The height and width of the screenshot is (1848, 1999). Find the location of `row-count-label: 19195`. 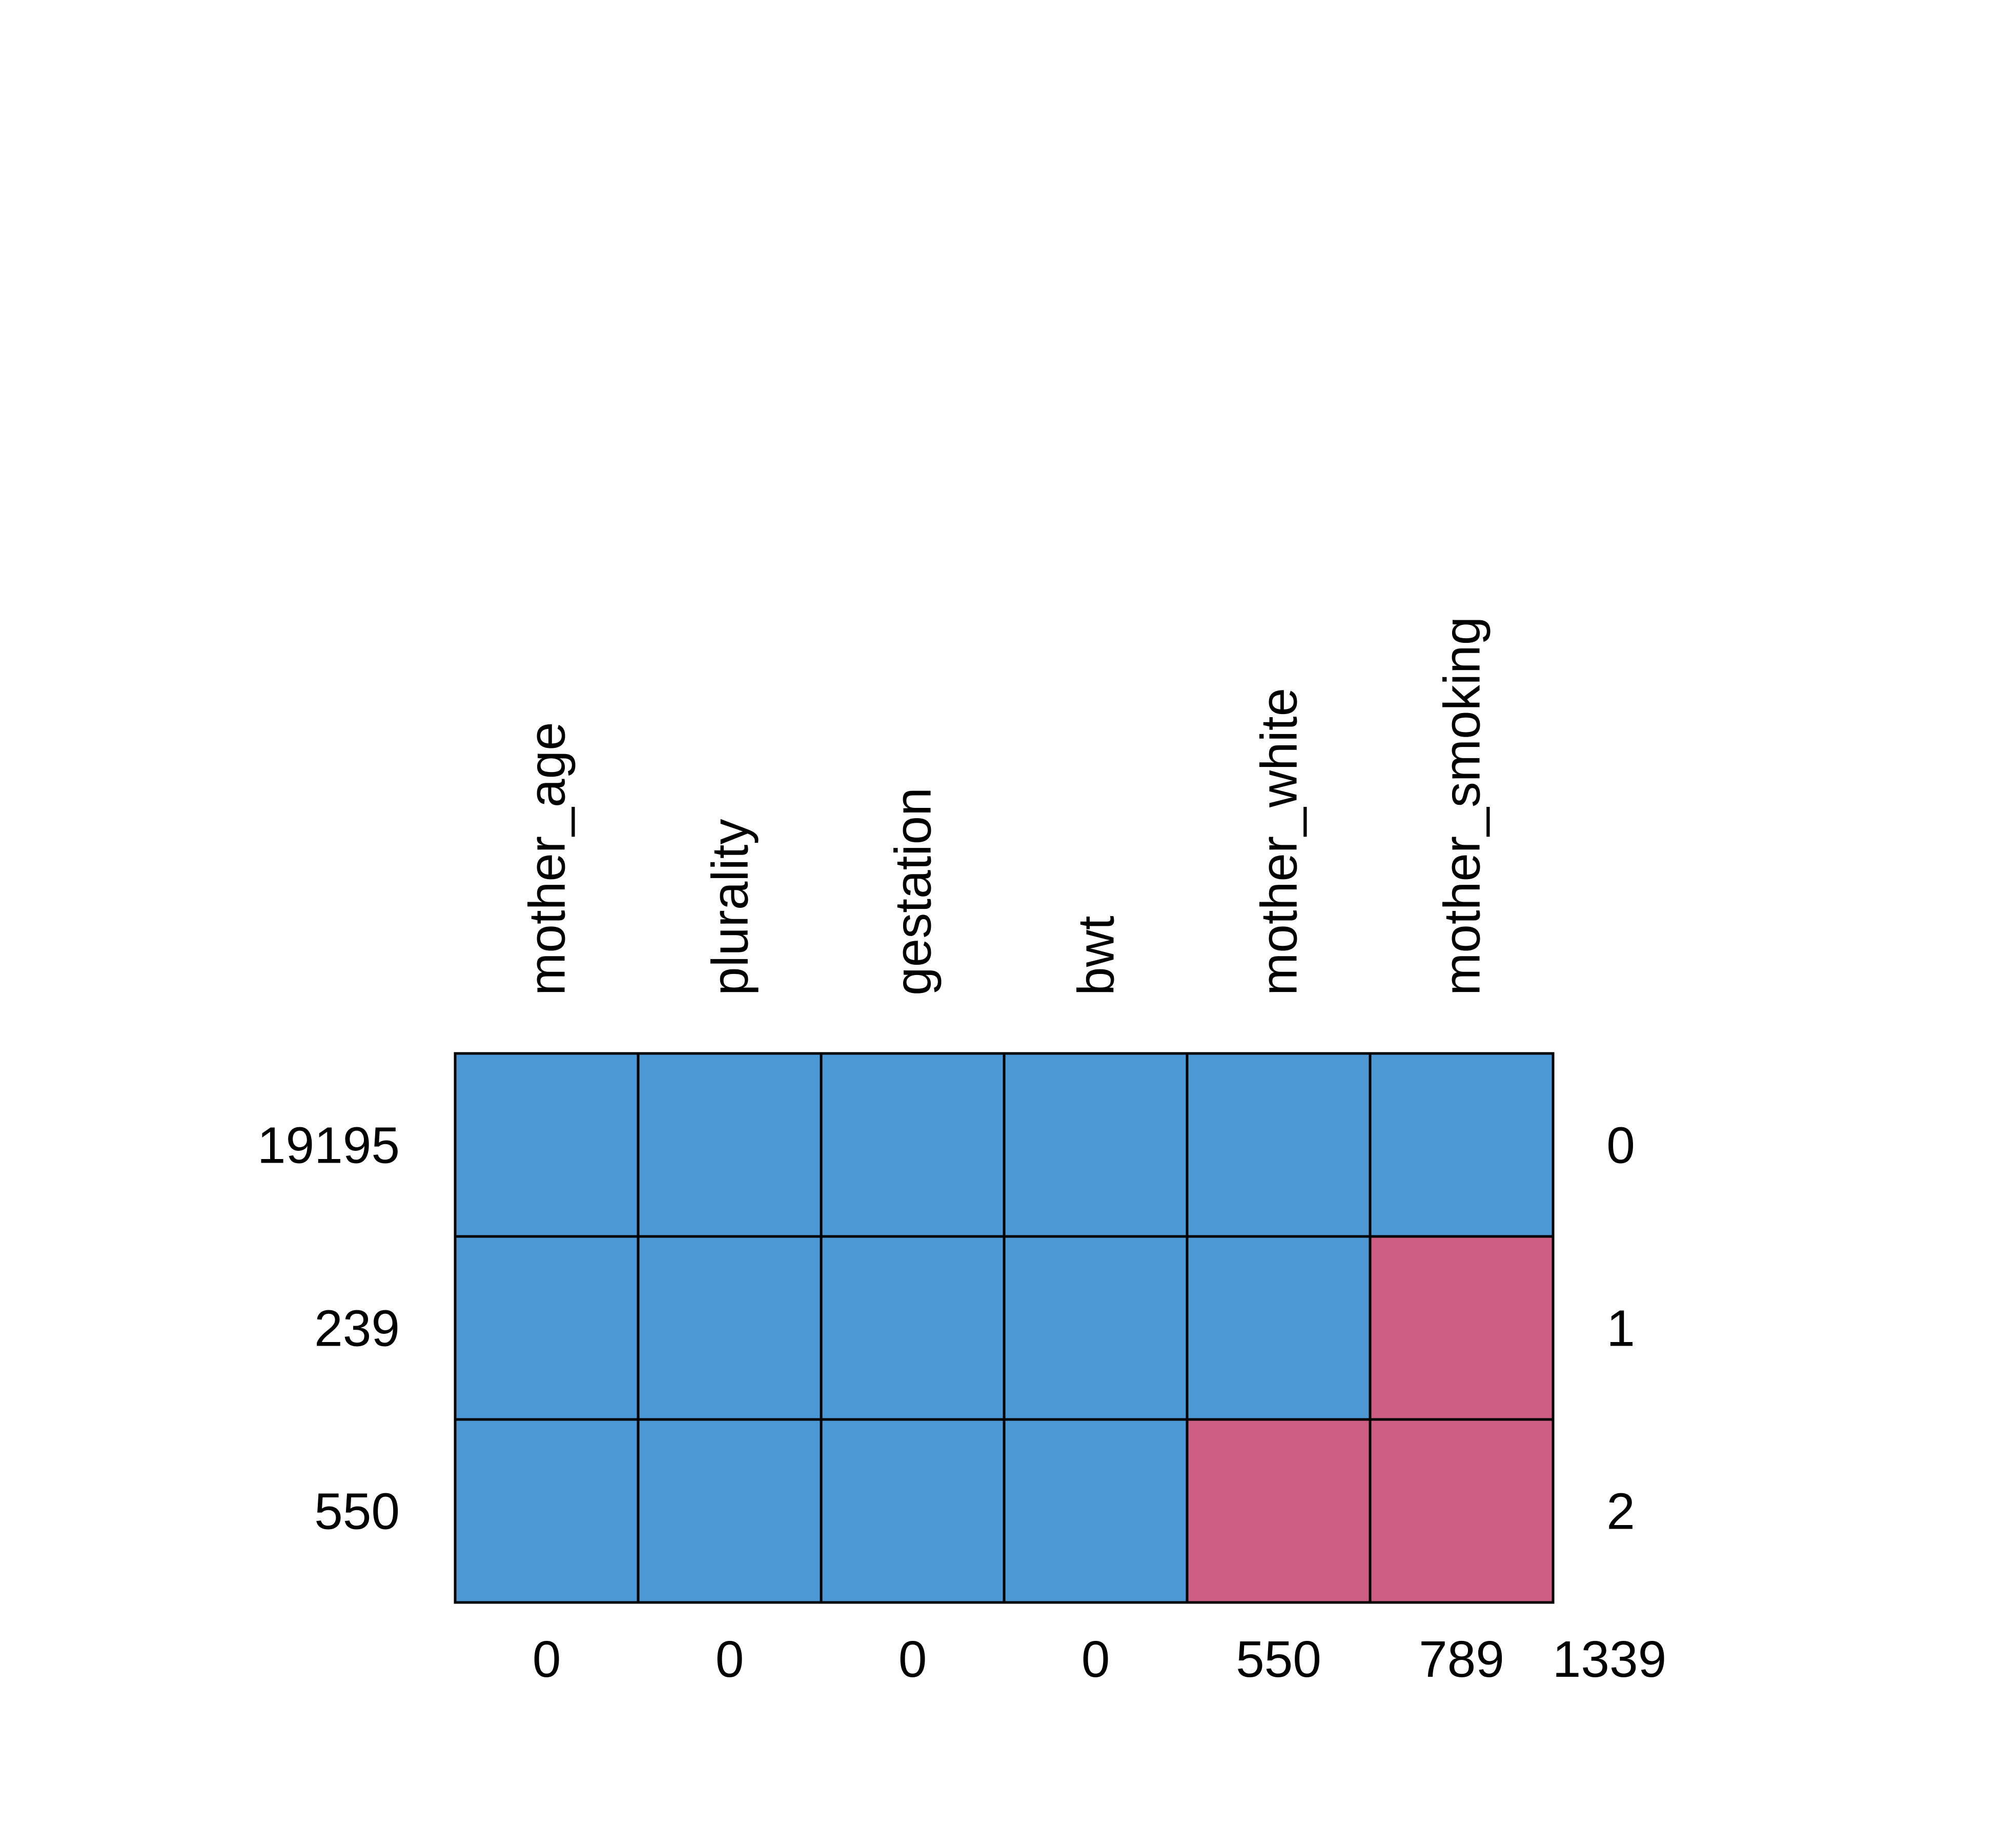

row-count-label: 19195 is located at coordinates (328, 1145).